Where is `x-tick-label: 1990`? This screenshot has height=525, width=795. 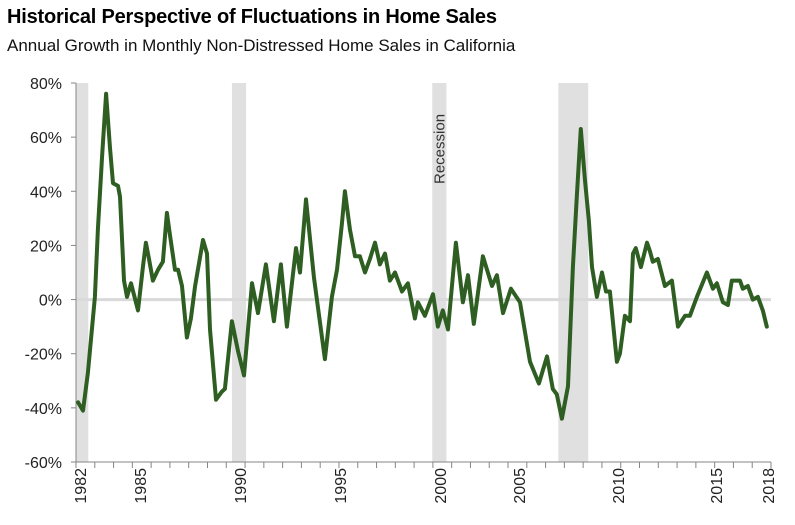 x-tick-label: 1990 is located at coordinates (241, 486).